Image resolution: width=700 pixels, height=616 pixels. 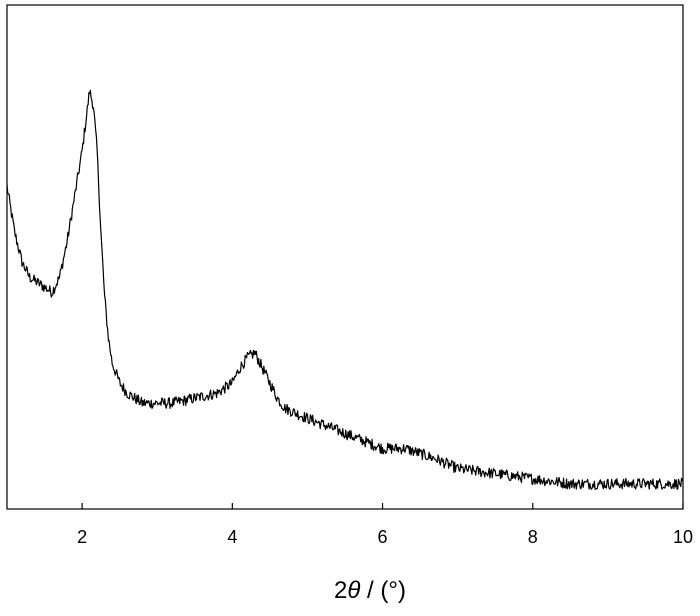 I want to click on x-axis-label-suffix: / (°), so click(x=383, y=590).